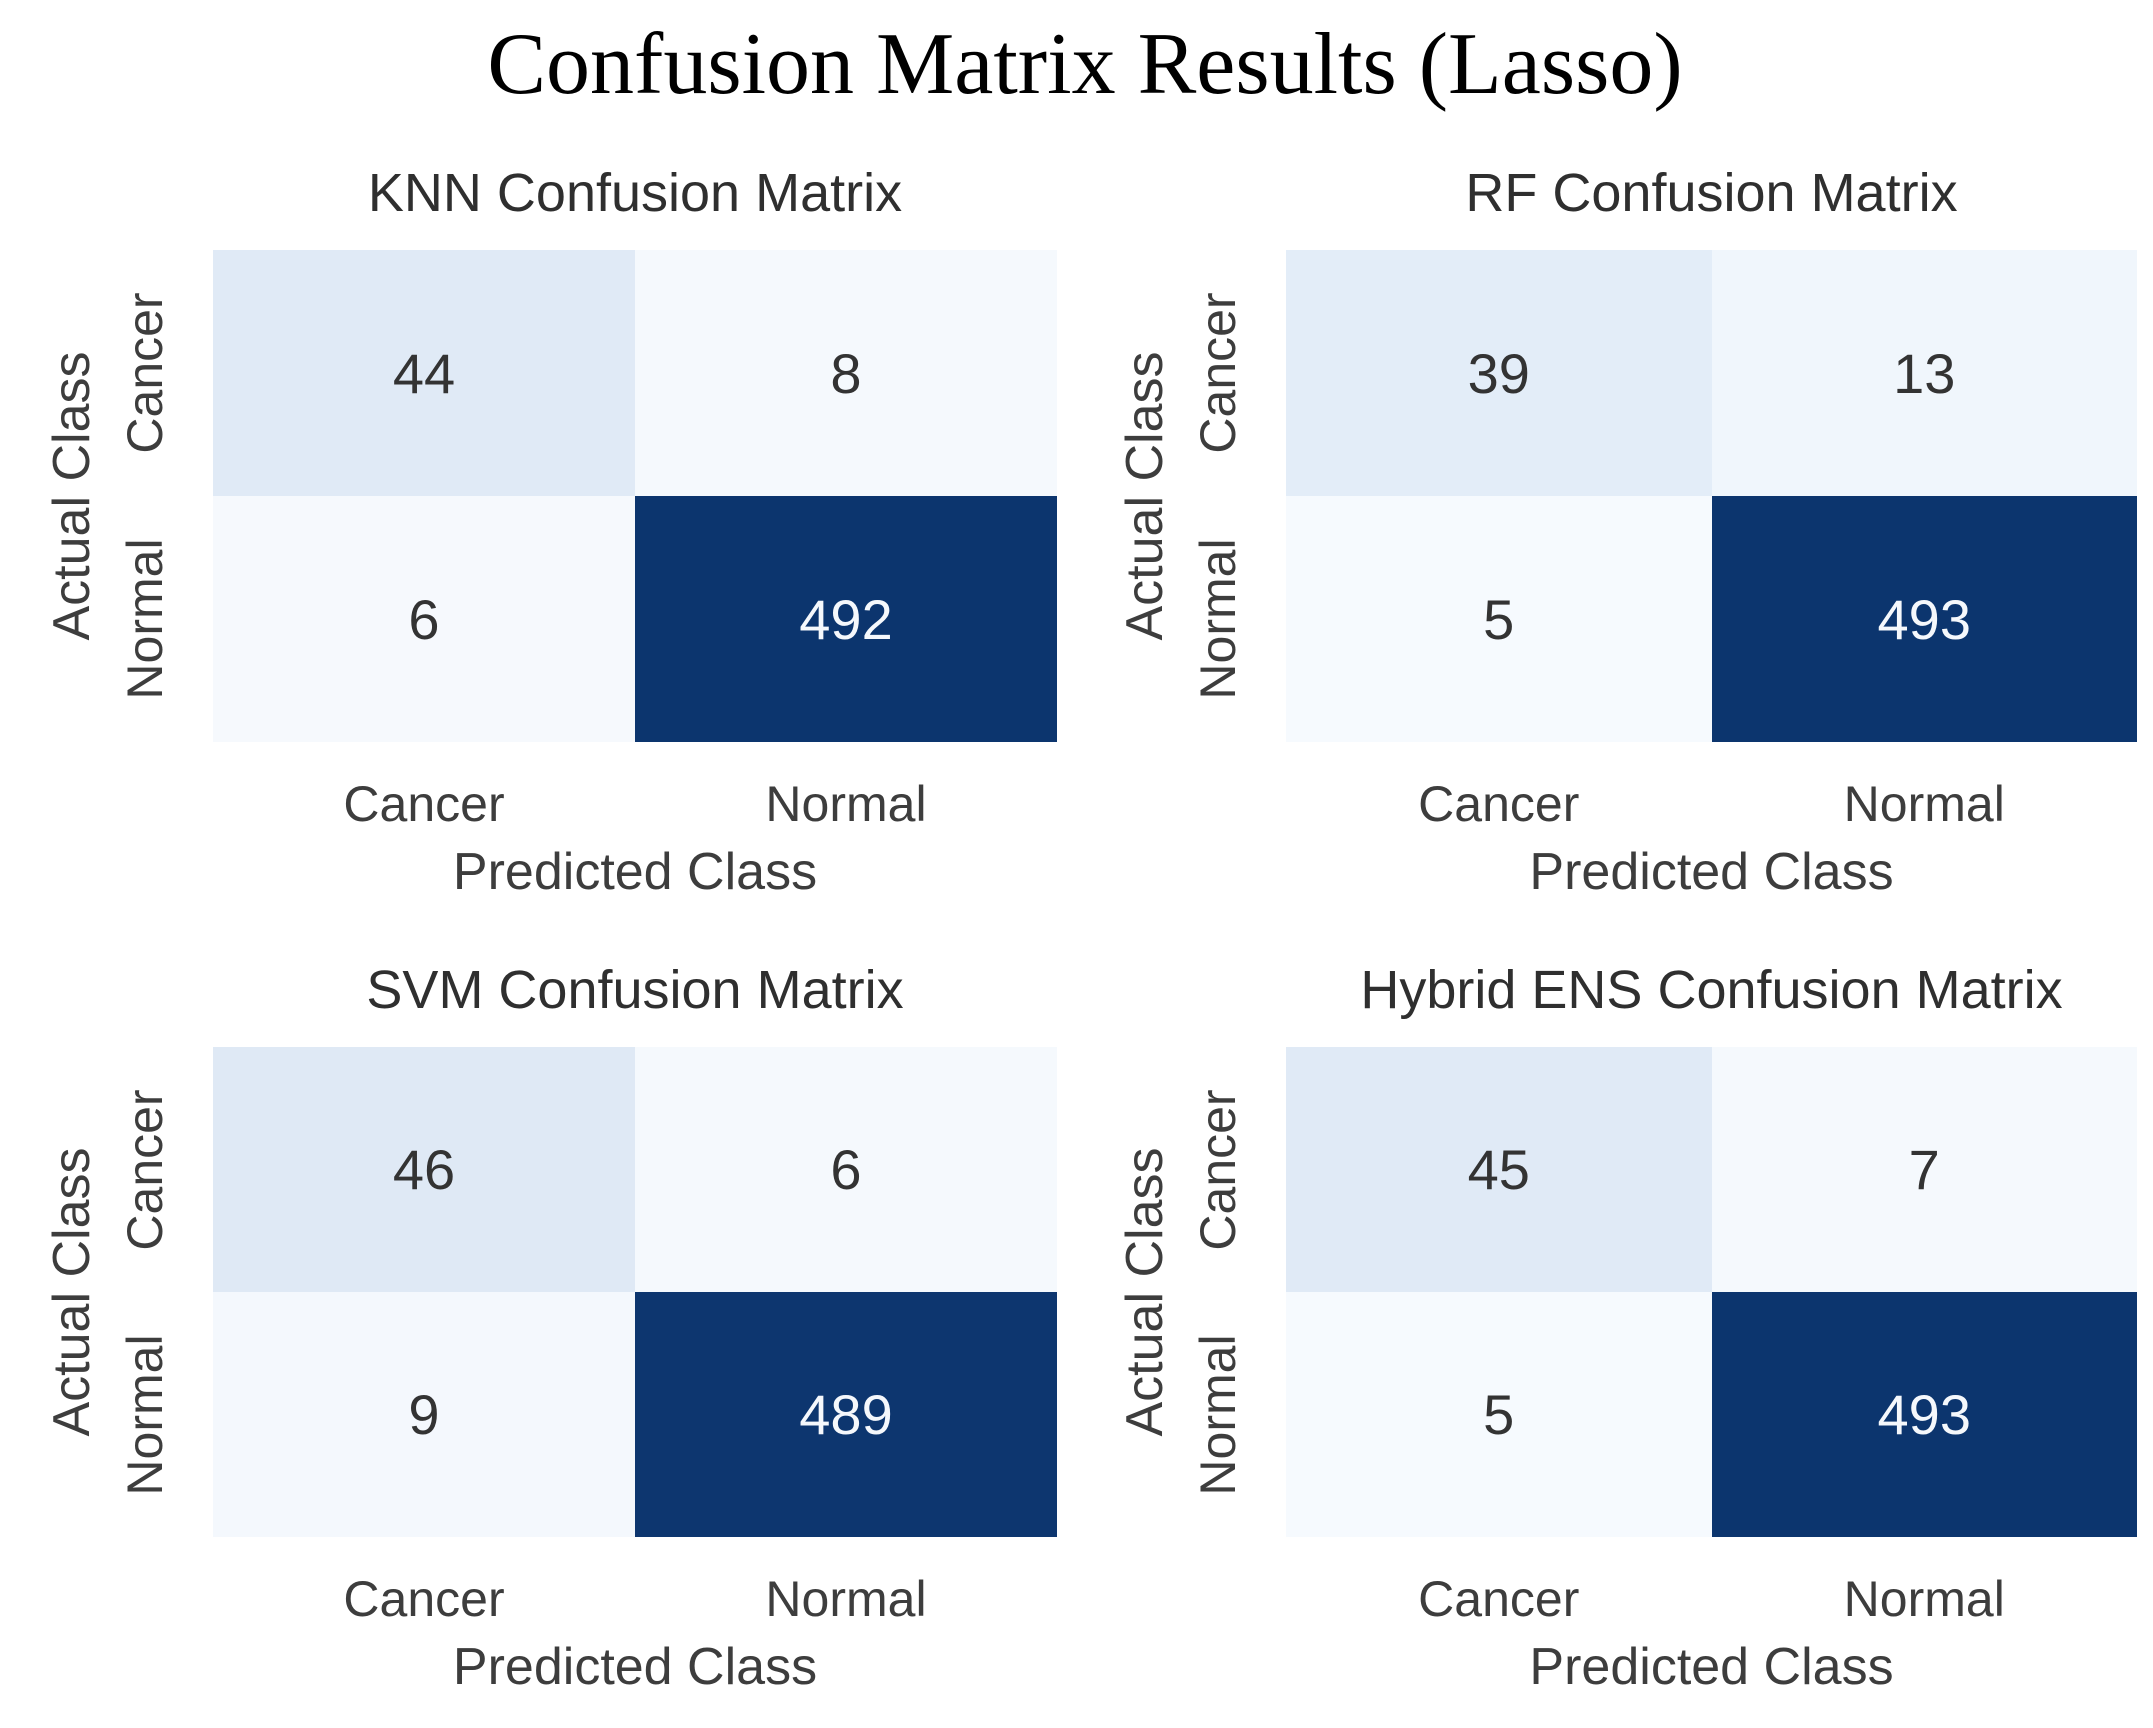  I want to click on heatmap: 44 8 6 492, so click(635, 496).